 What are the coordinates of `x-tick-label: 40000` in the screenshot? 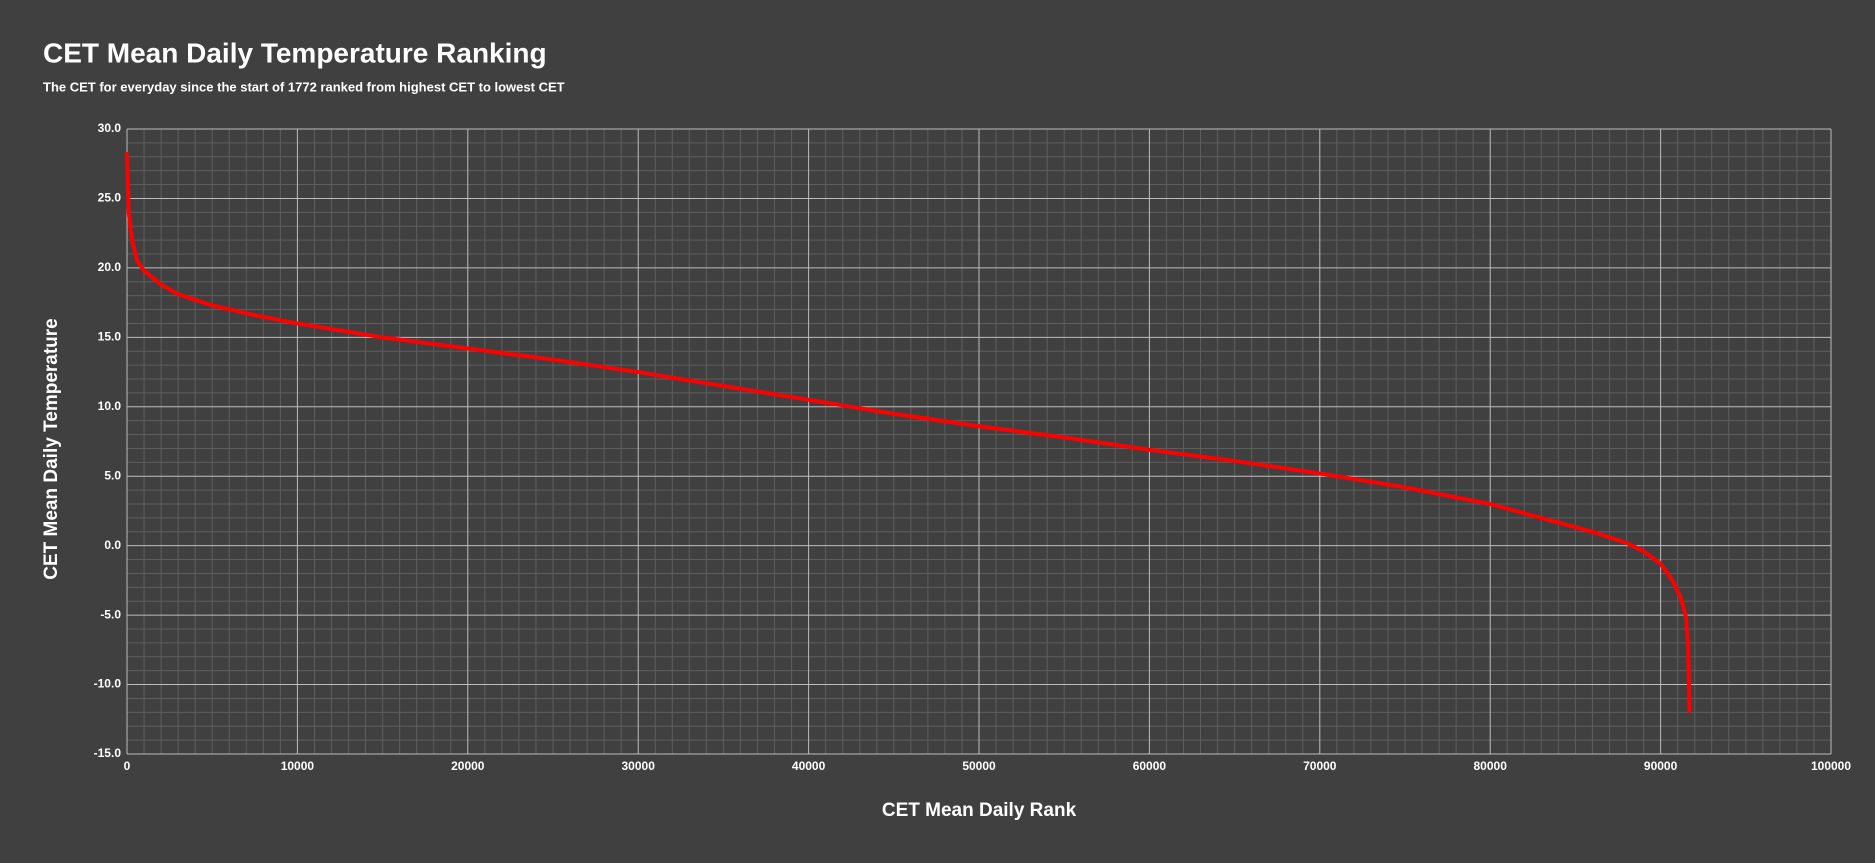 It's located at (809, 766).